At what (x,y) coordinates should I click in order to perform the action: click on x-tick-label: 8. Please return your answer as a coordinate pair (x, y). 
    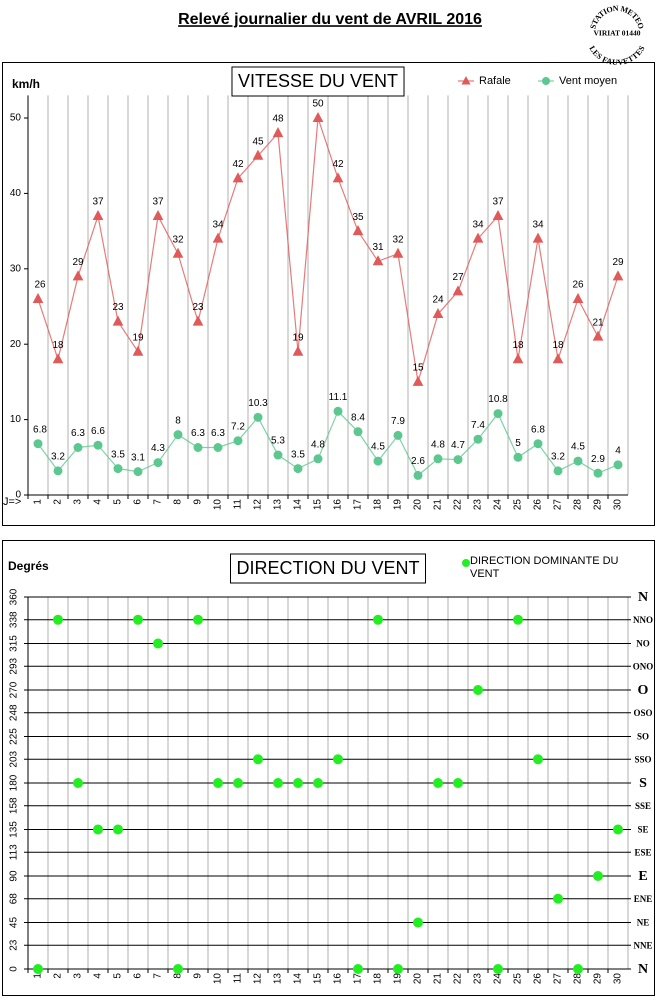
    Looking at the image, I should click on (178, 976).